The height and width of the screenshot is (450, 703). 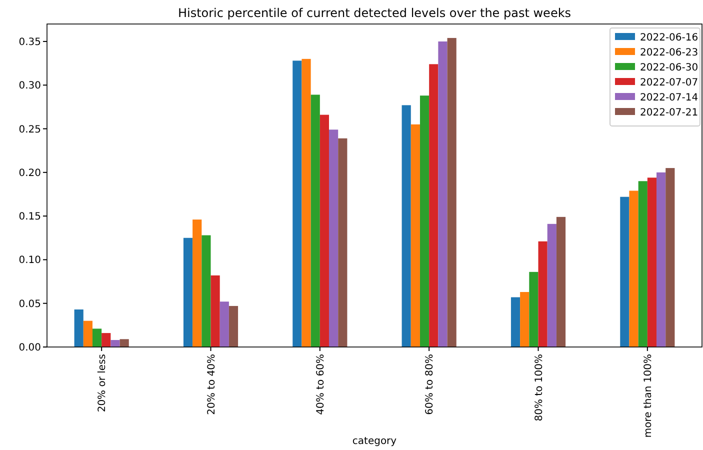 What do you see at coordinates (375, 13) in the screenshot?
I see `chart-title: Historic percentile of current detected levels over the past weeks` at bounding box center [375, 13].